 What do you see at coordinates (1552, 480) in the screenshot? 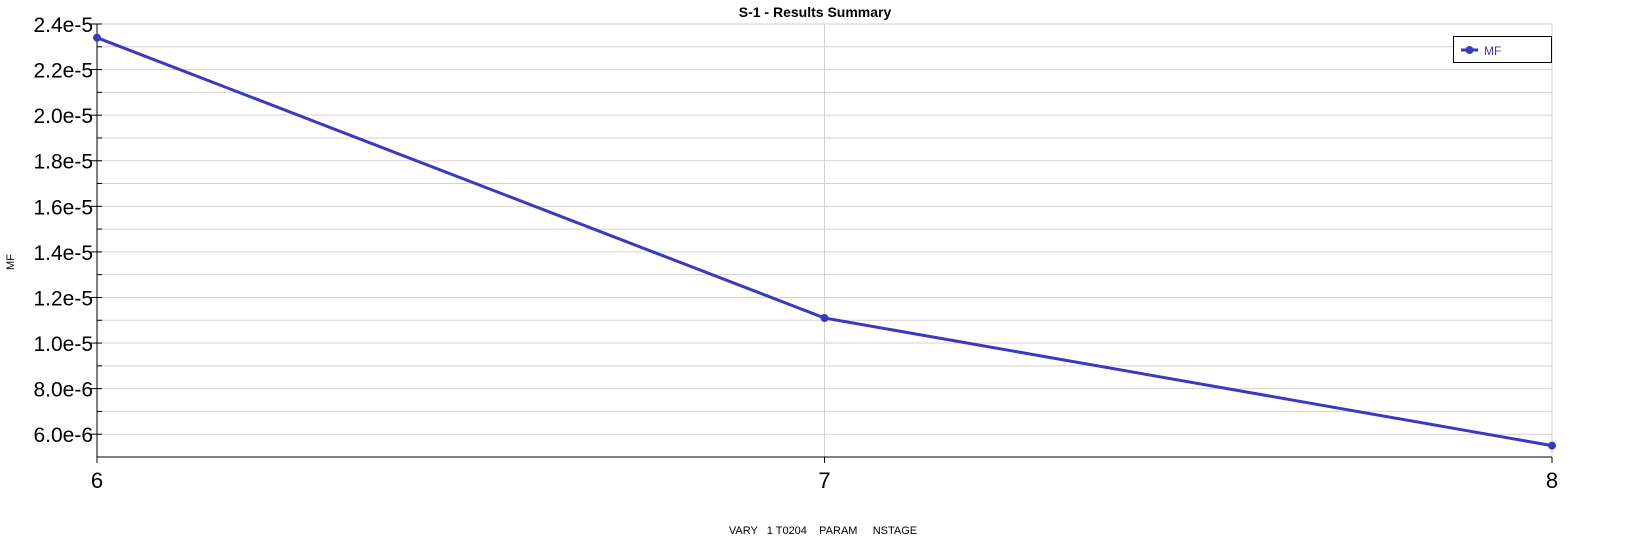
I see `x-tick-label: 8` at bounding box center [1552, 480].